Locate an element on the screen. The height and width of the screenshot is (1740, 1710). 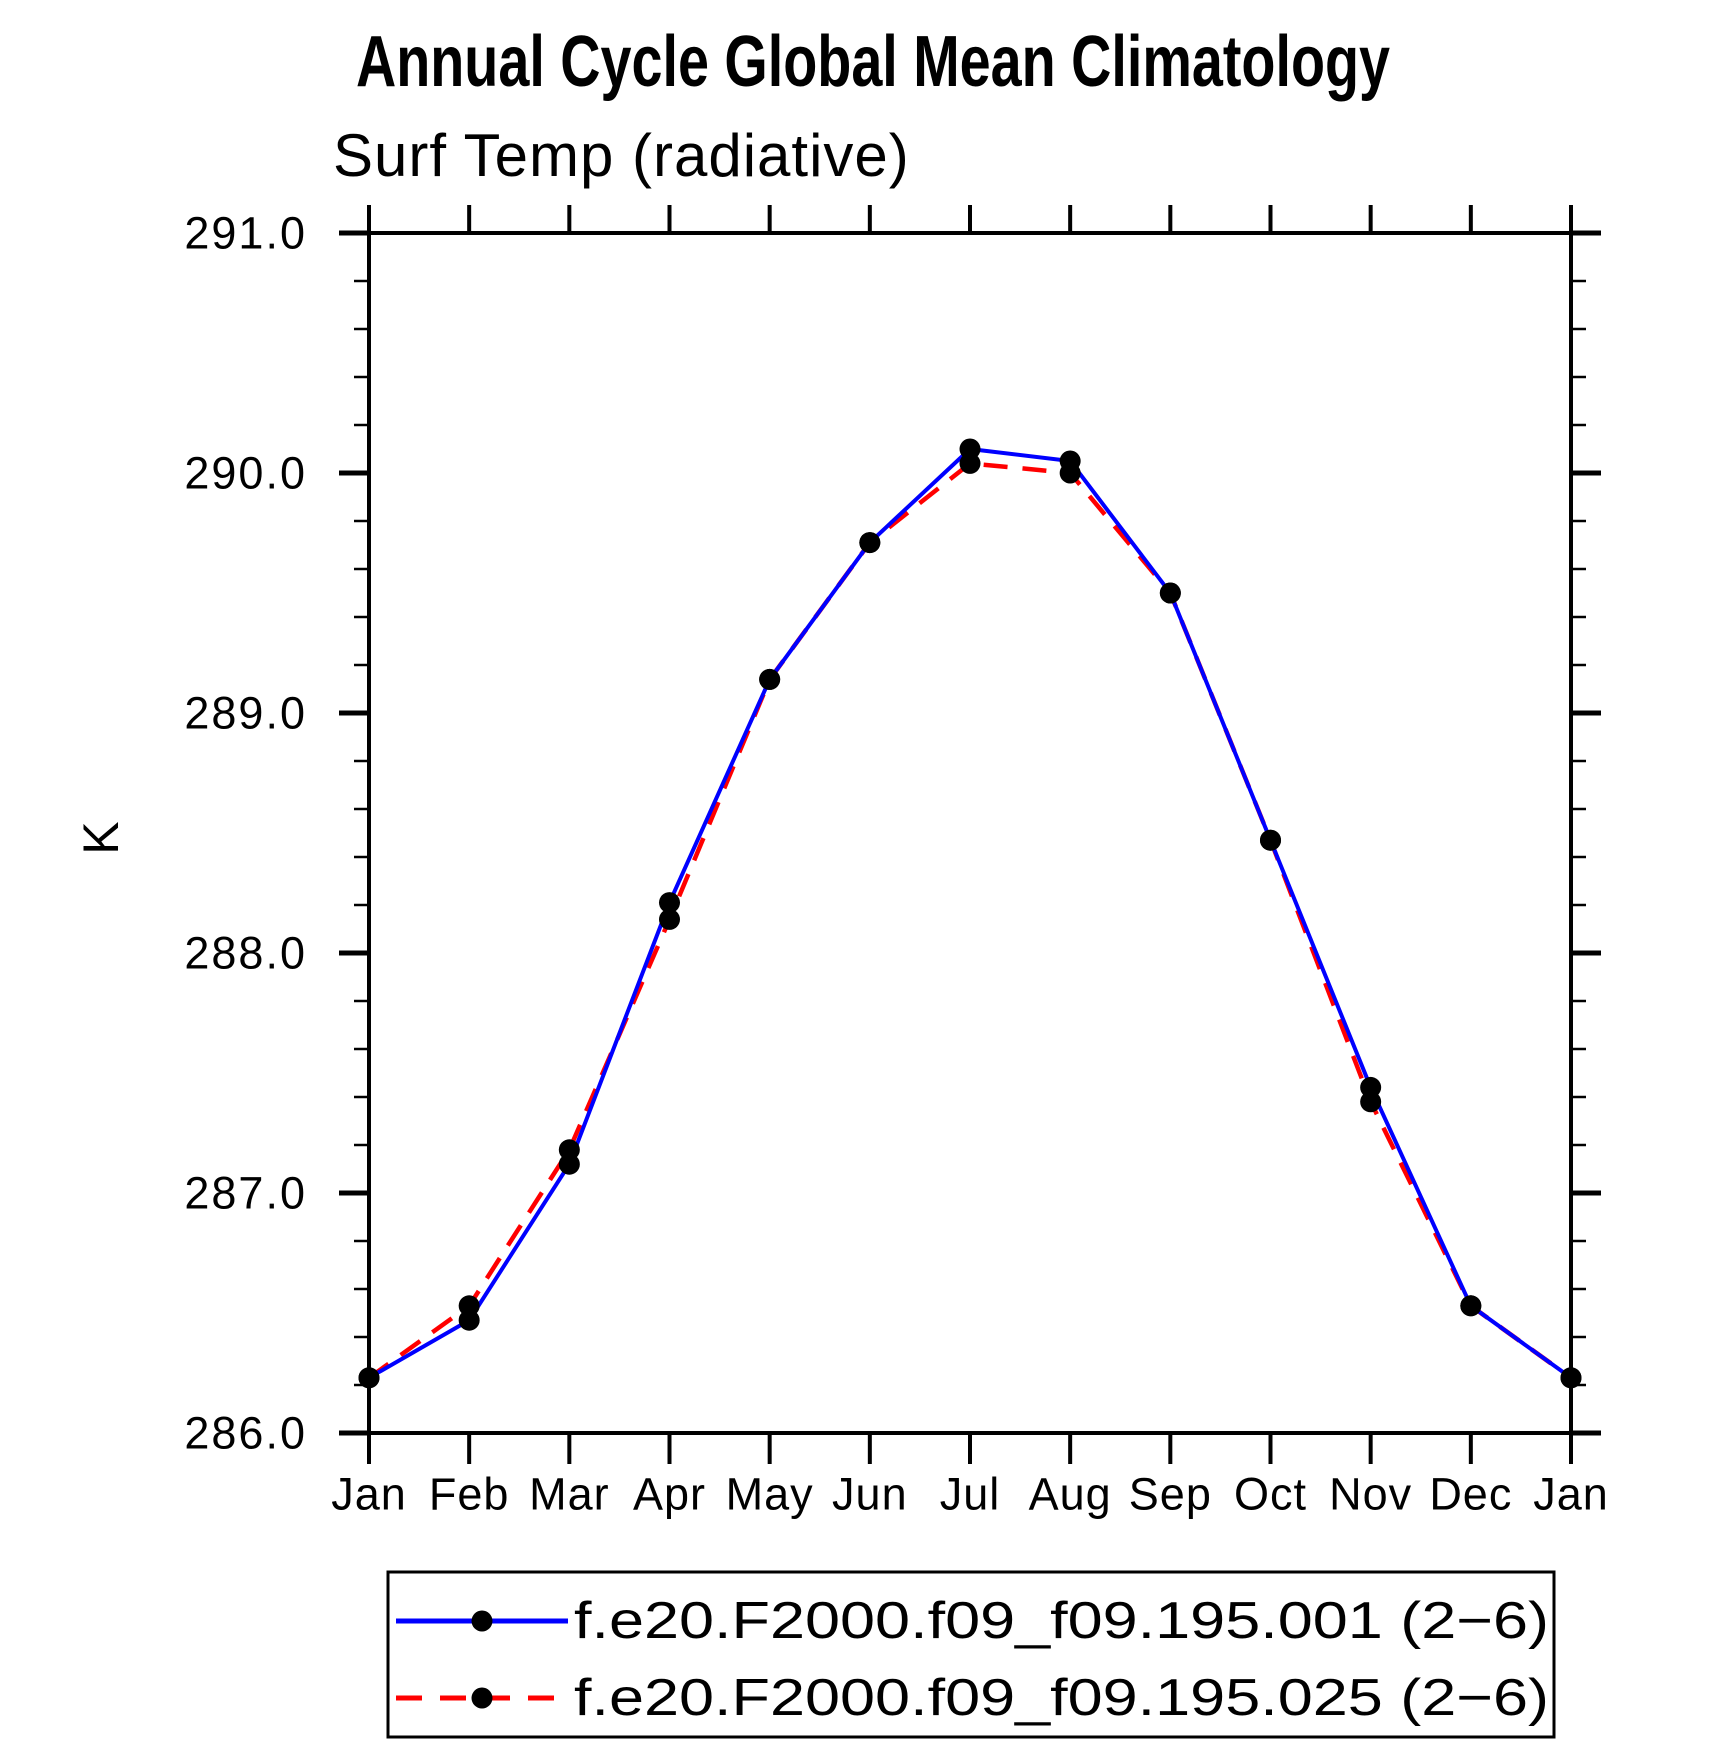
x-tick-label: Dec is located at coordinates (1470, 1494).